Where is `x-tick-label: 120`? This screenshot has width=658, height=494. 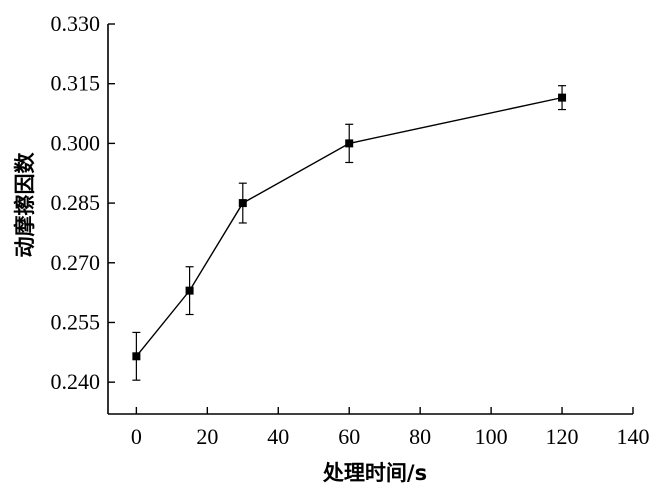
x-tick-label: 120 is located at coordinates (562, 436).